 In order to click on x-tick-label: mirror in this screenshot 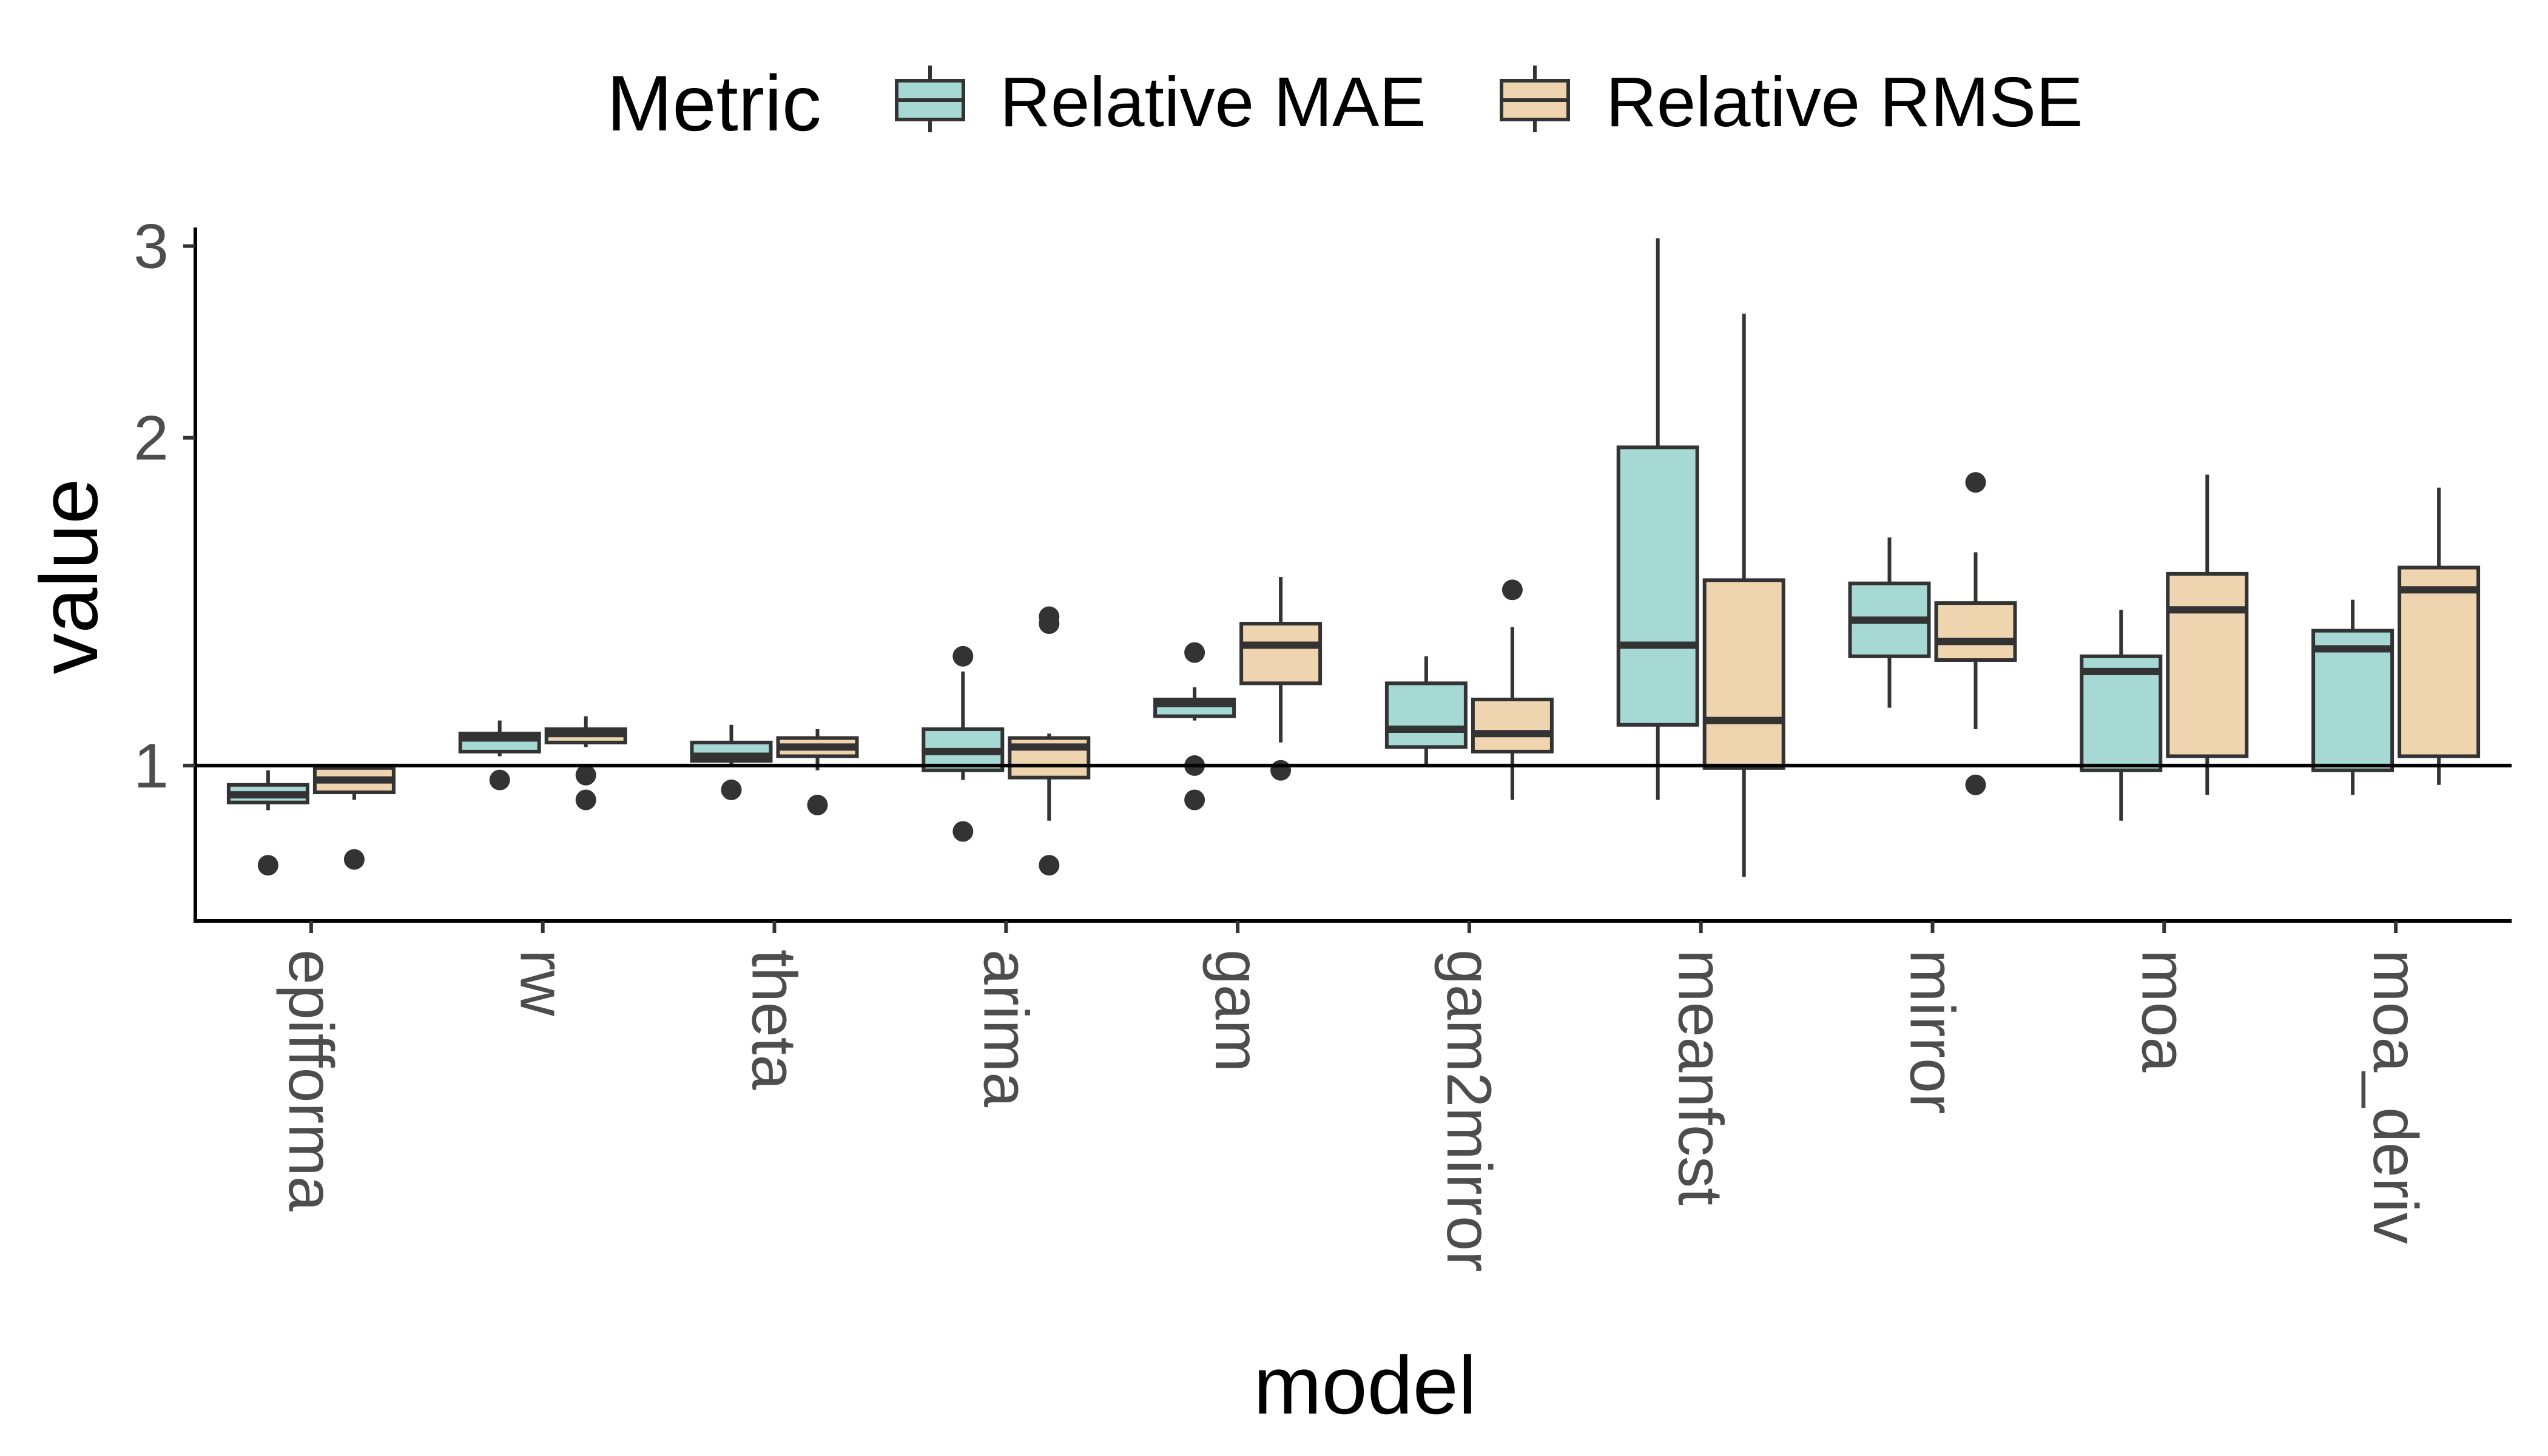, I will do `click(1932, 1031)`.